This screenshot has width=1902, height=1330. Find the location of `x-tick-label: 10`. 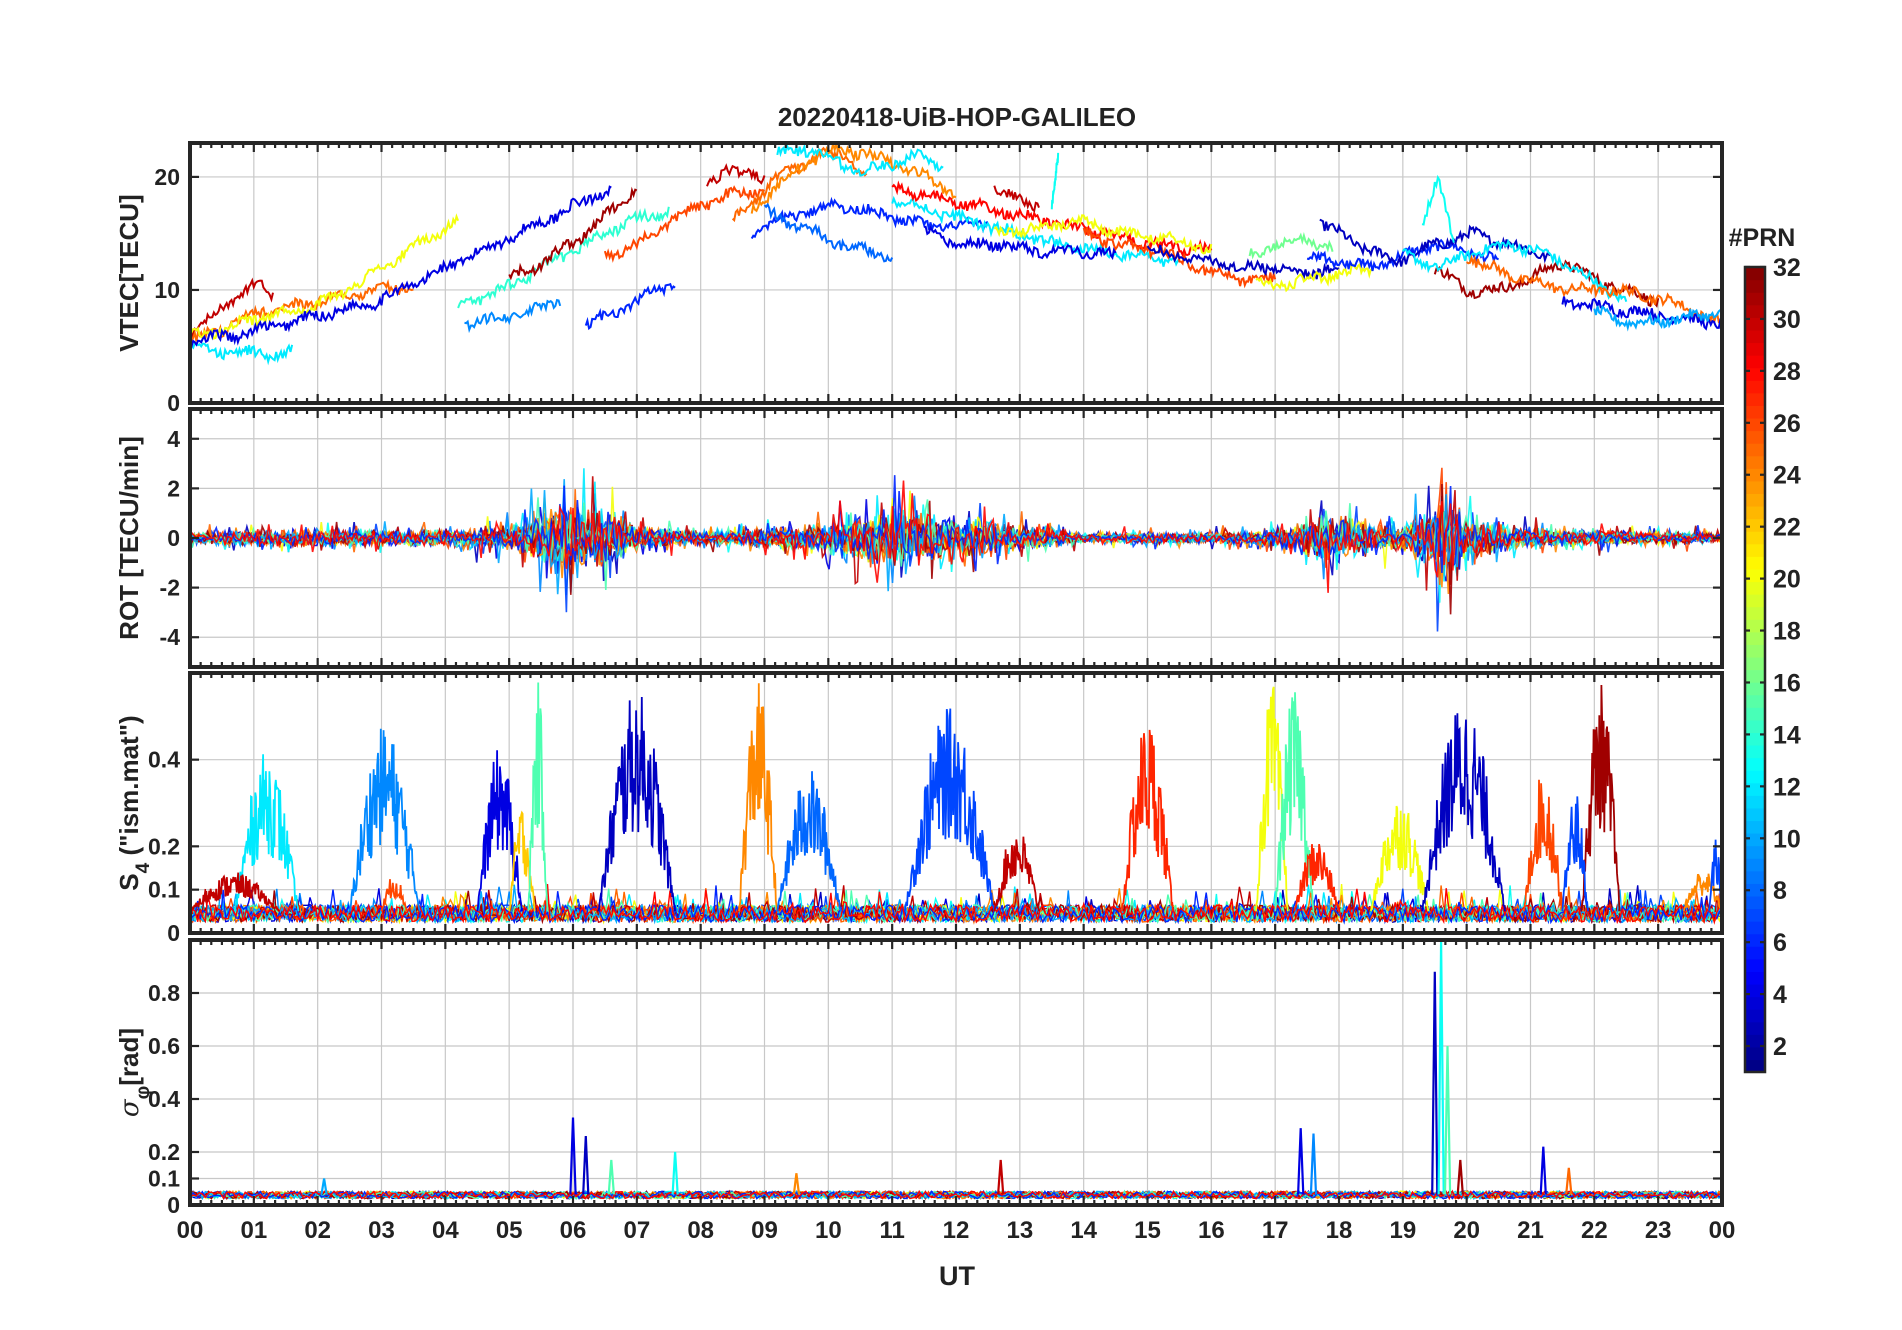

x-tick-label: 10 is located at coordinates (828, 1230).